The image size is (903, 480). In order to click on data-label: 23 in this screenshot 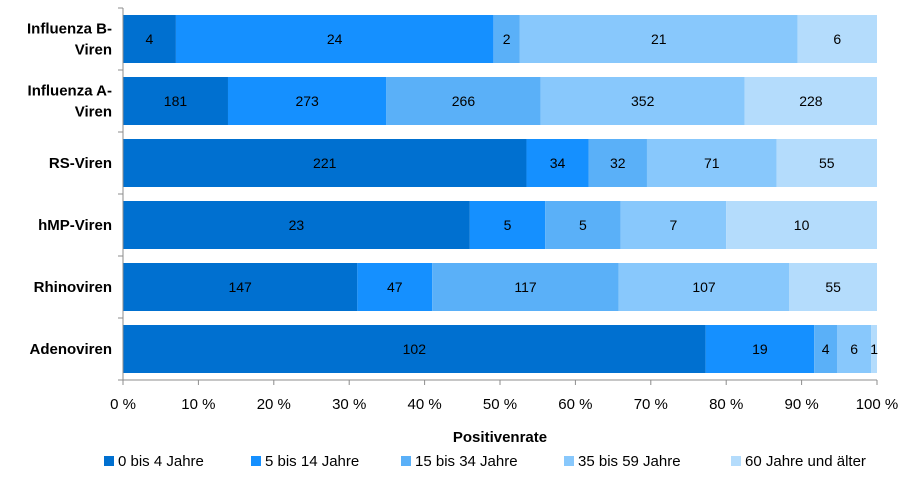, I will do `click(297, 225)`.